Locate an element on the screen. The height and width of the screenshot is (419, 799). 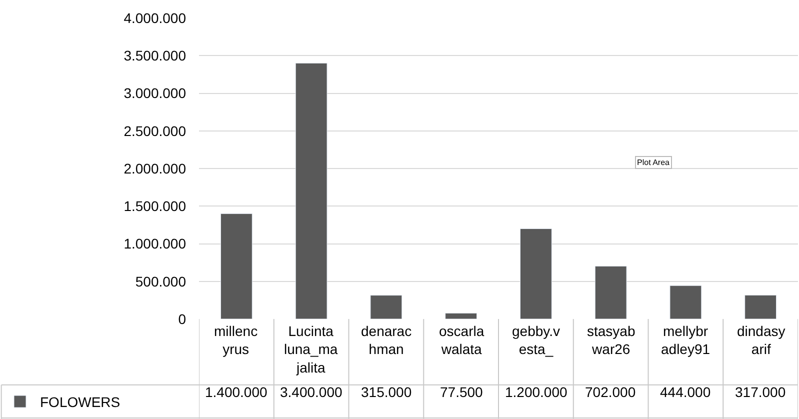
y-tick-label: 3.000.000 is located at coordinates (155, 93).